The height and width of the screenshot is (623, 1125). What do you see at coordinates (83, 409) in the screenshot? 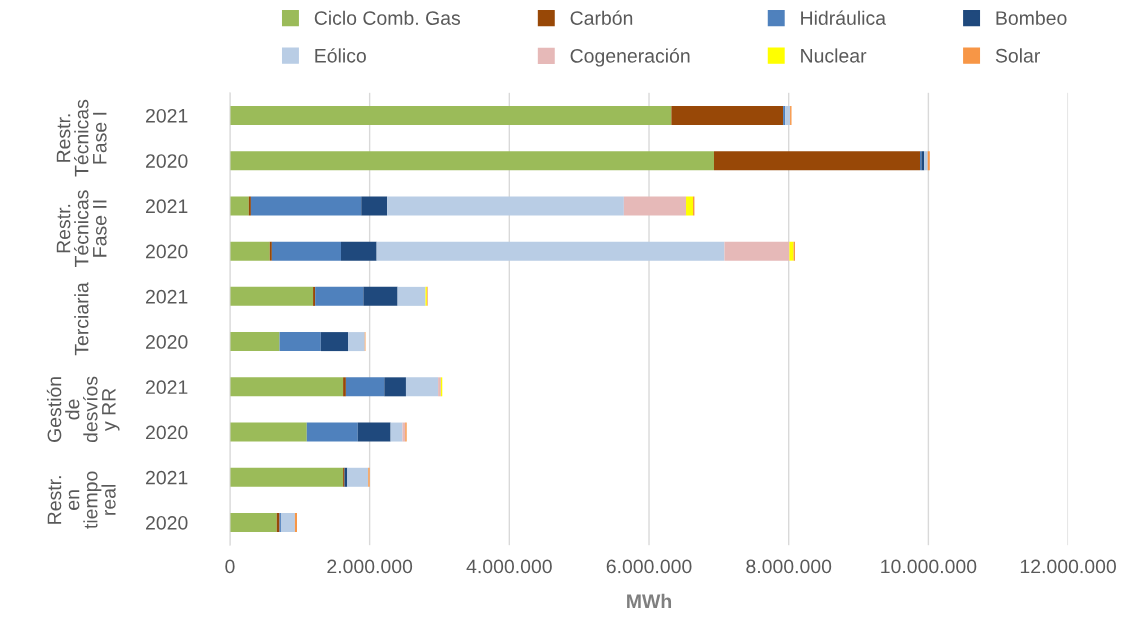
I see `text: Gestión de desvíos y RR` at bounding box center [83, 409].